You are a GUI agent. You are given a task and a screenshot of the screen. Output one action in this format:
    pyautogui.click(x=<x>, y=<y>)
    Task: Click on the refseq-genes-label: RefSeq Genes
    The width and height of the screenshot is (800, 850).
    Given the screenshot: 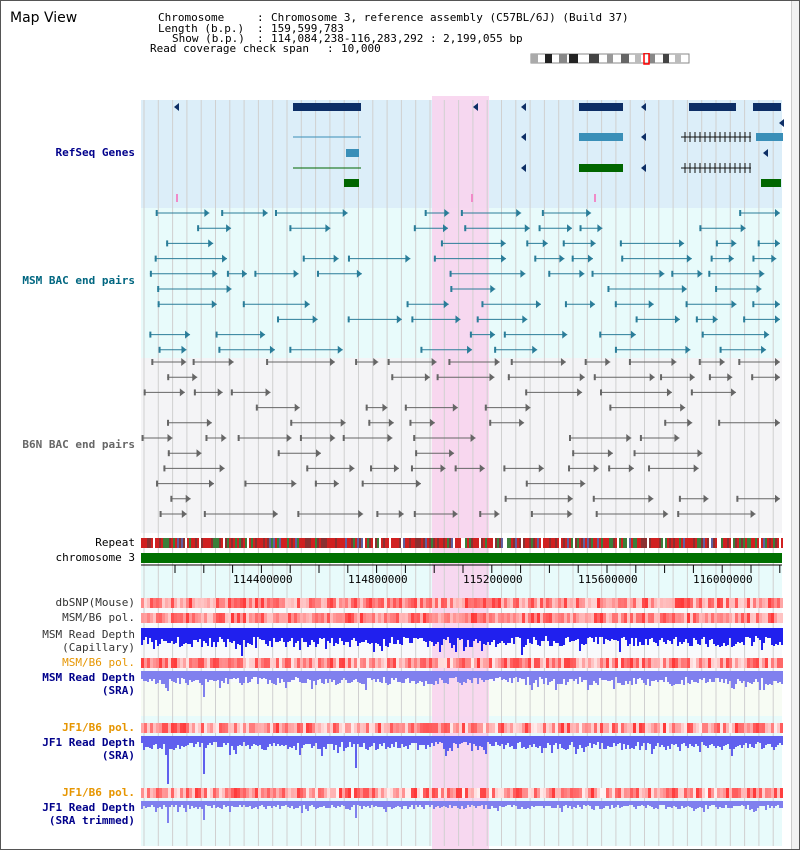 What is the action you would take?
    pyautogui.click(x=95, y=152)
    